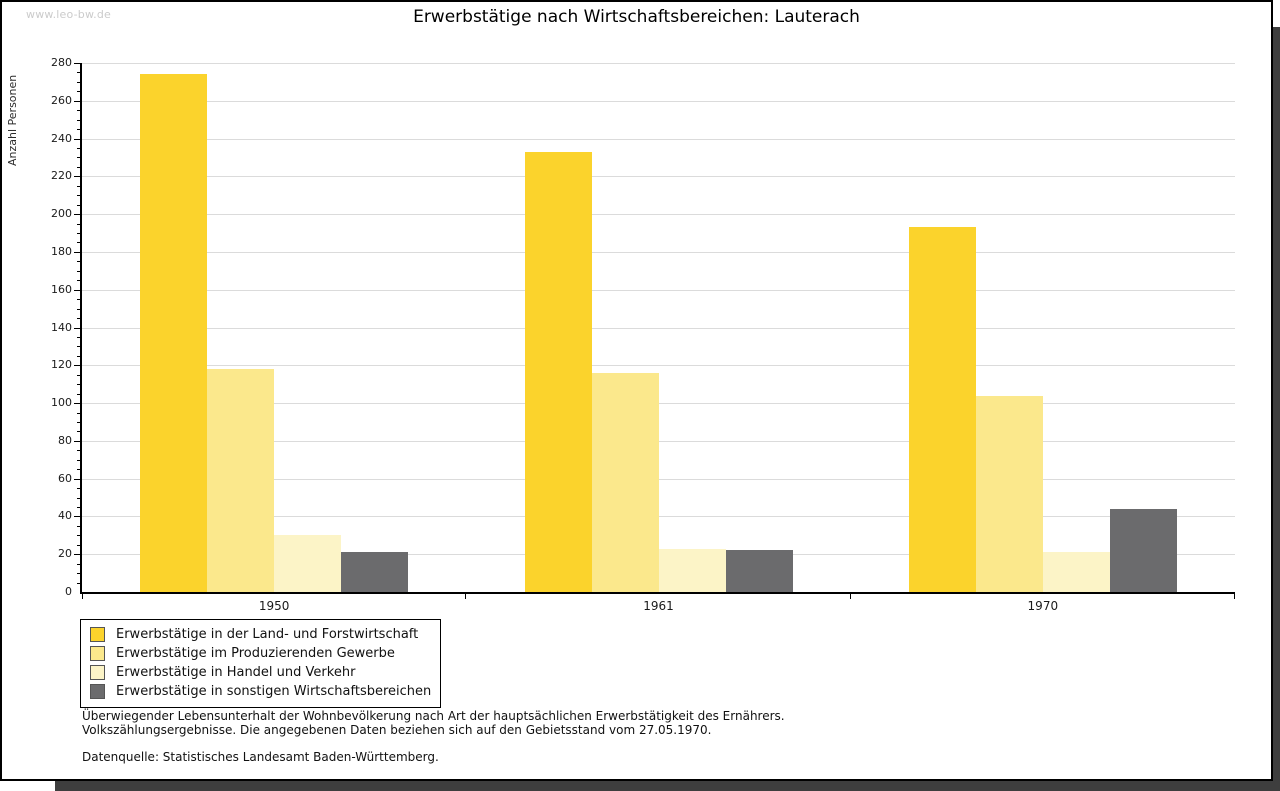 The width and height of the screenshot is (1280, 791). What do you see at coordinates (1276, 409) in the screenshot?
I see `card-drop-shadow-right` at bounding box center [1276, 409].